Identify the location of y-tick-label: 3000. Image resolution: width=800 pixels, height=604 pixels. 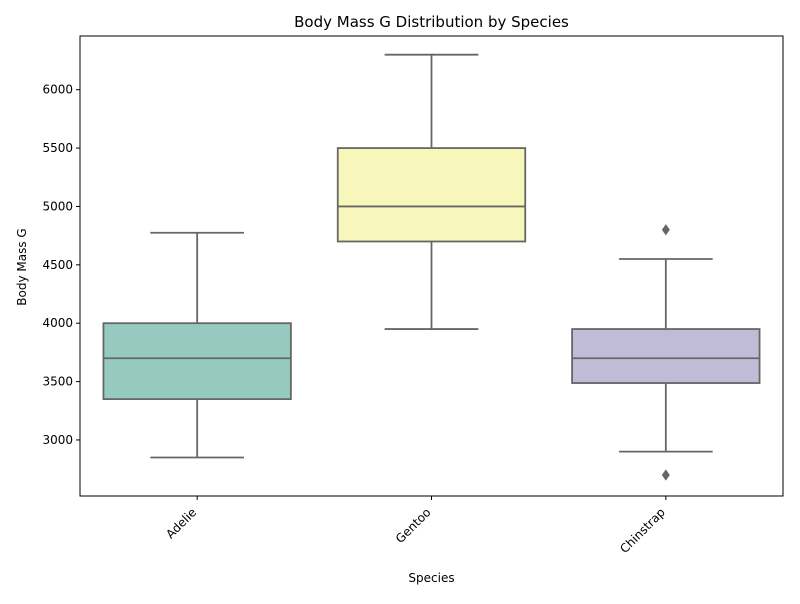
(57, 440).